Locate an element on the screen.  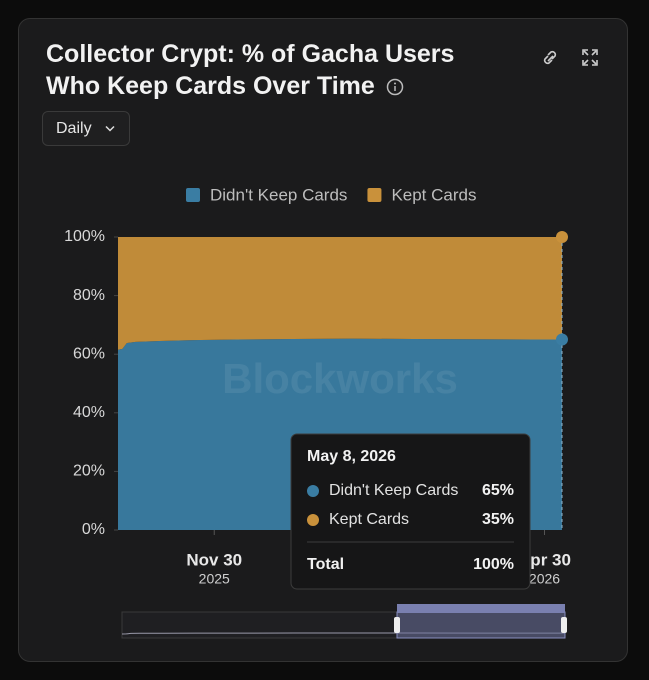
interval-label: Daily is located at coordinates (74, 128).